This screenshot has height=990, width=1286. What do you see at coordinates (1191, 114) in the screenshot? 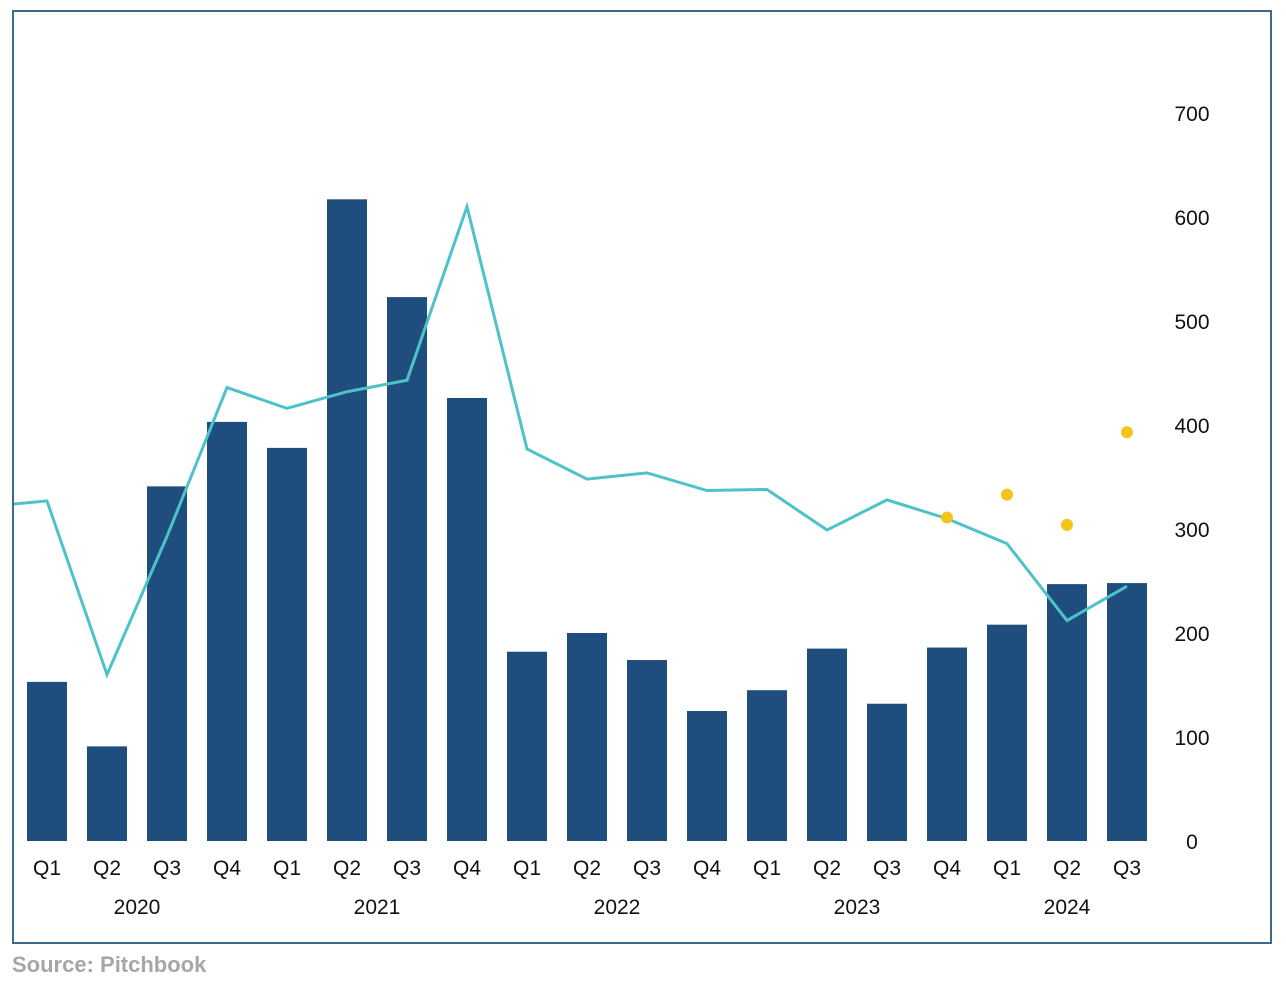
I see `y-tick-label: 700` at bounding box center [1191, 114].